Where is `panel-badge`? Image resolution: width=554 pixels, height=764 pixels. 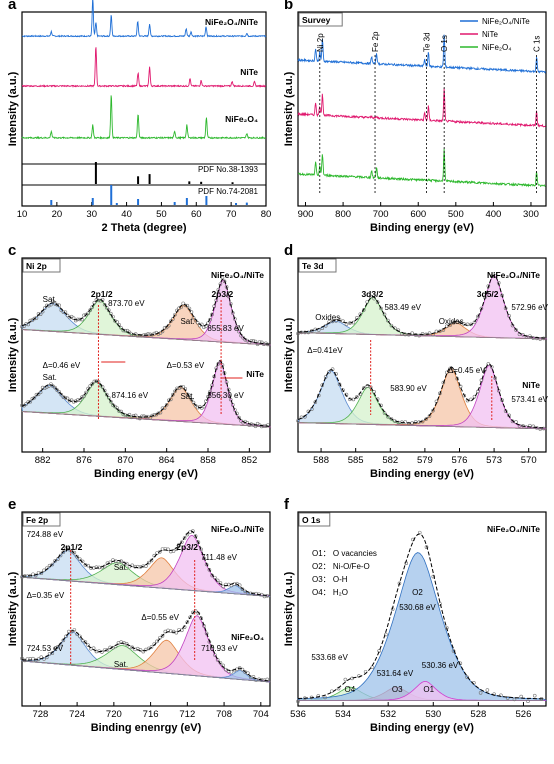 panel-badge is located at coordinates (320, 19).